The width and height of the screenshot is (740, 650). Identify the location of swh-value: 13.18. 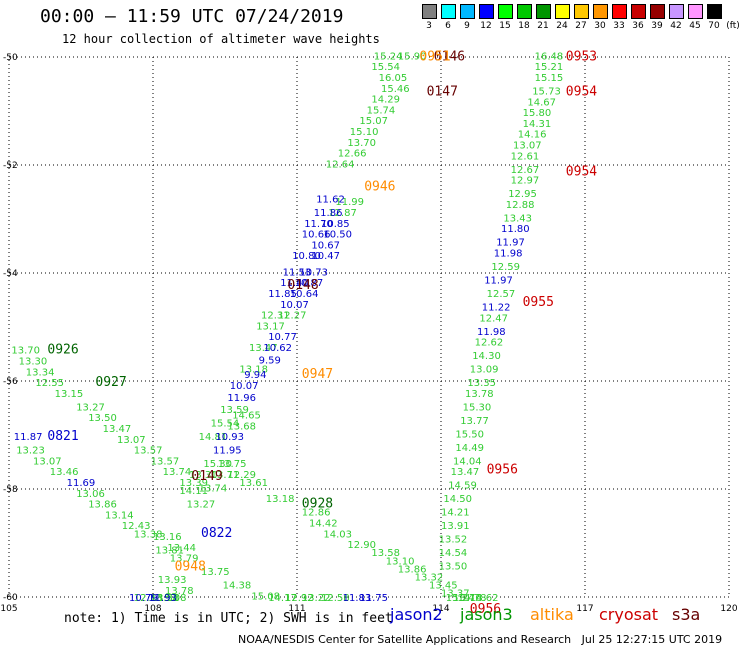
(253, 370).